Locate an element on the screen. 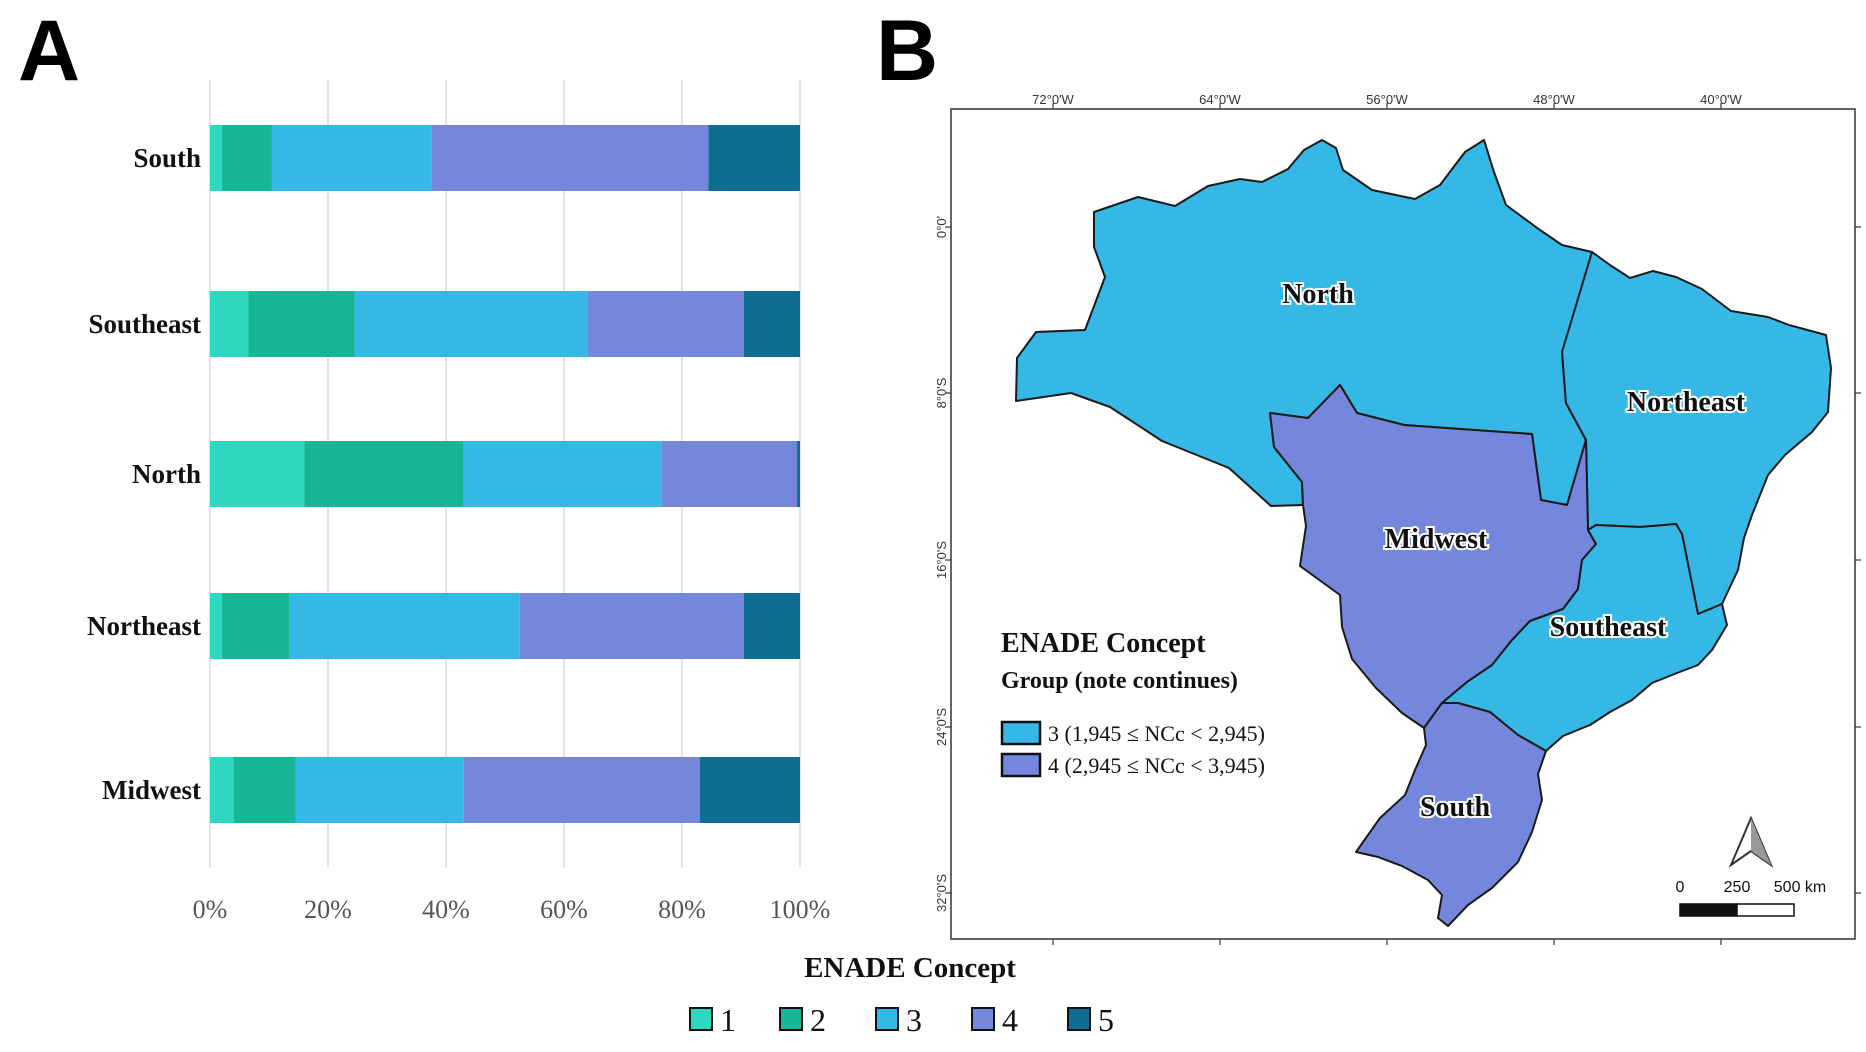 The width and height of the screenshot is (1866, 1052). scale-label: 500 km is located at coordinates (1800, 887).